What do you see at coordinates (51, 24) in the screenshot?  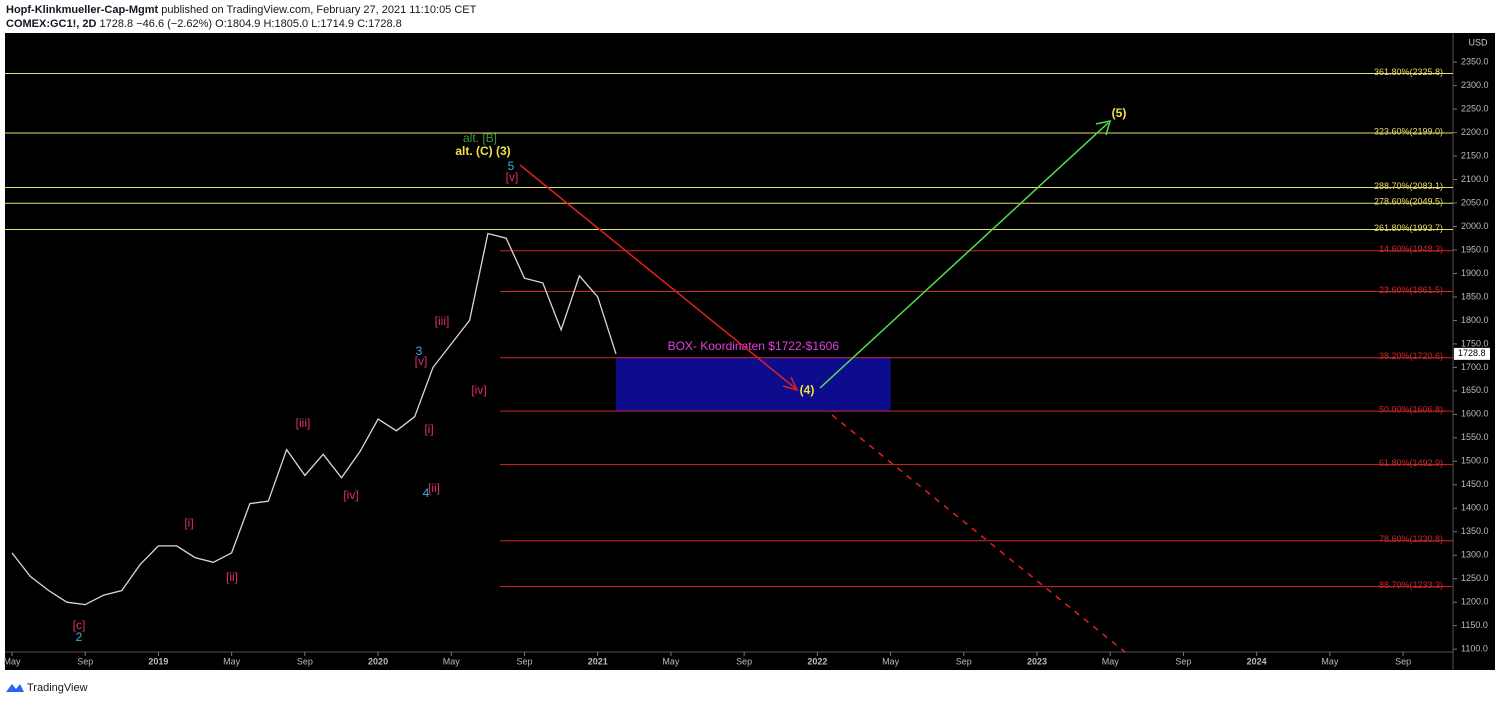 I see `symbol: COMEX:GC1!, 2D` at bounding box center [51, 24].